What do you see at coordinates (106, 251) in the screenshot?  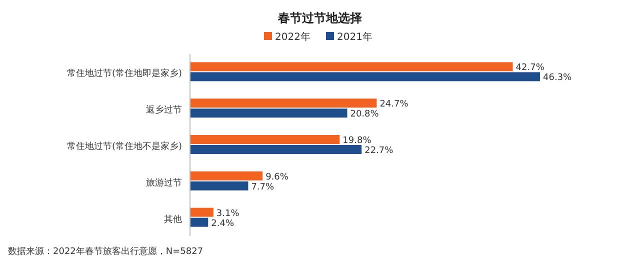 I see `source-note: 数据来源：2022年春节旅客出行意愿，N=5827` at bounding box center [106, 251].